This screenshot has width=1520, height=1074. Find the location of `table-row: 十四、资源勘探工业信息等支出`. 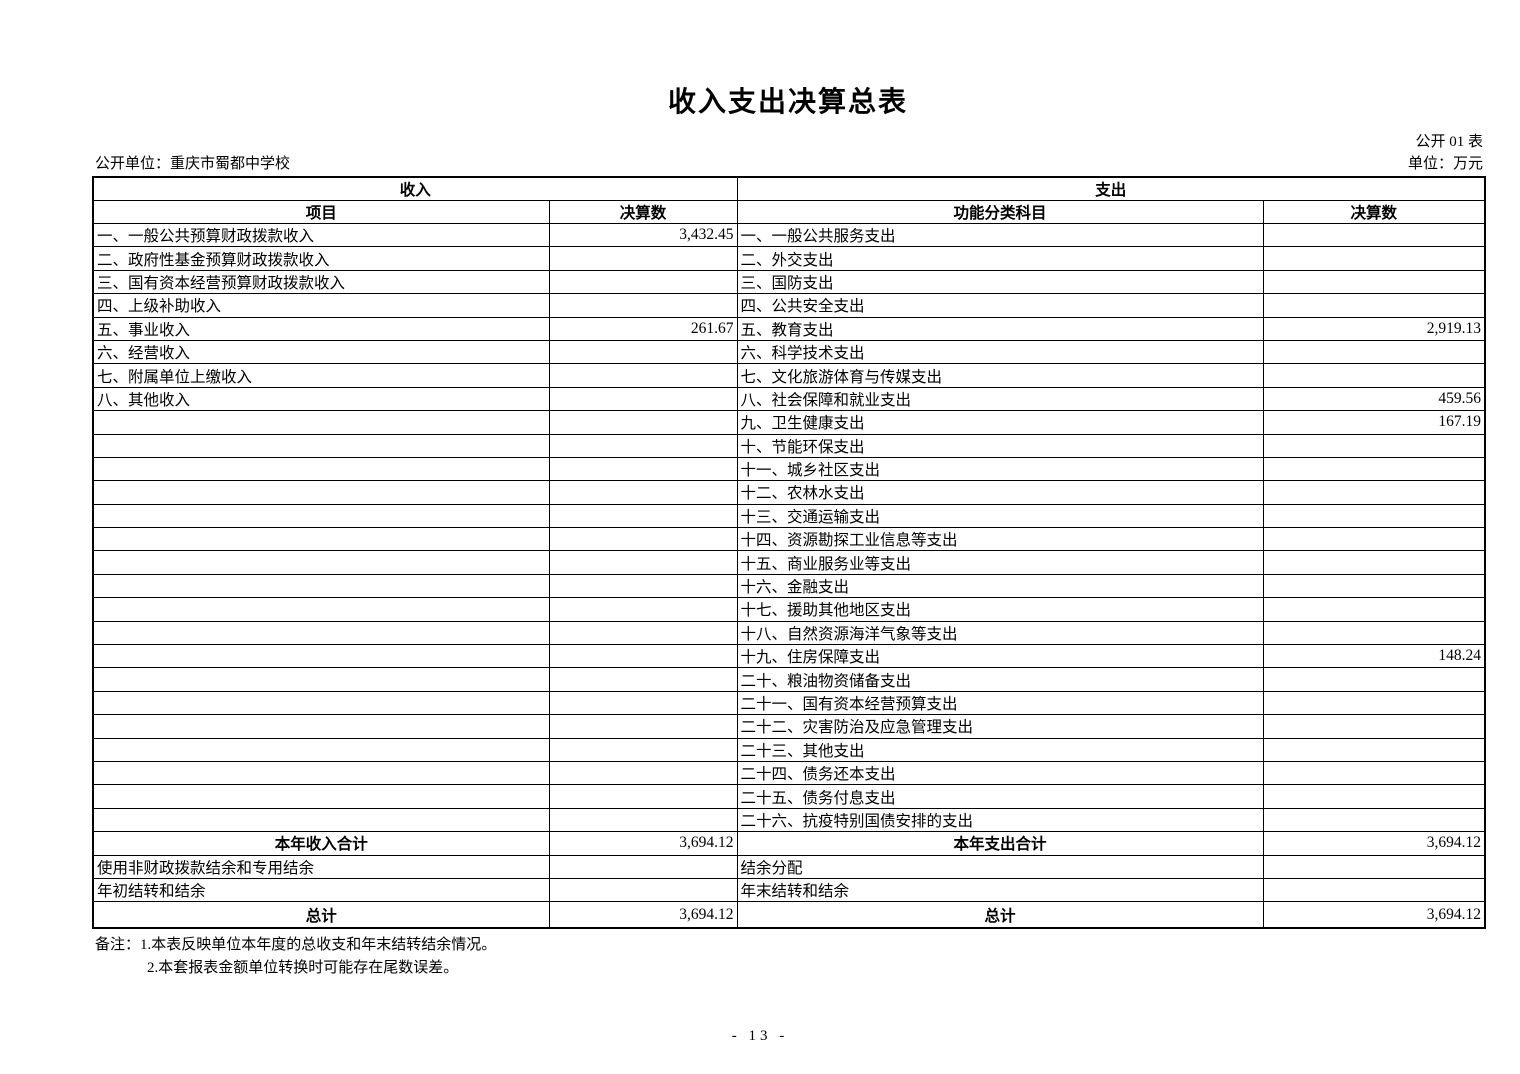

table-row: 十四、资源勘探工业信息等支出 is located at coordinates (789, 539).